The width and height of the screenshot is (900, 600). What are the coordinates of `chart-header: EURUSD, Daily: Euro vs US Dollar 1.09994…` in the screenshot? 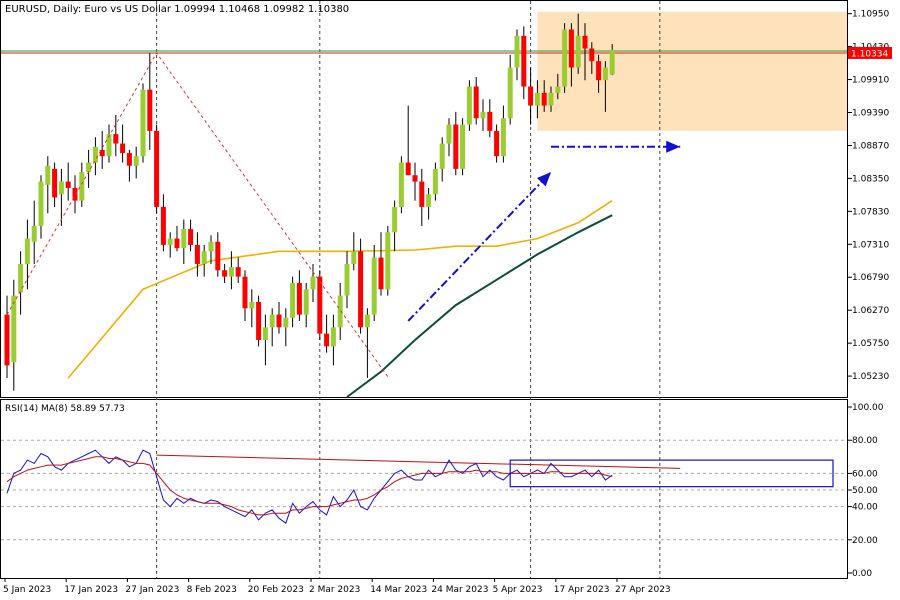 It's located at (177, 9).